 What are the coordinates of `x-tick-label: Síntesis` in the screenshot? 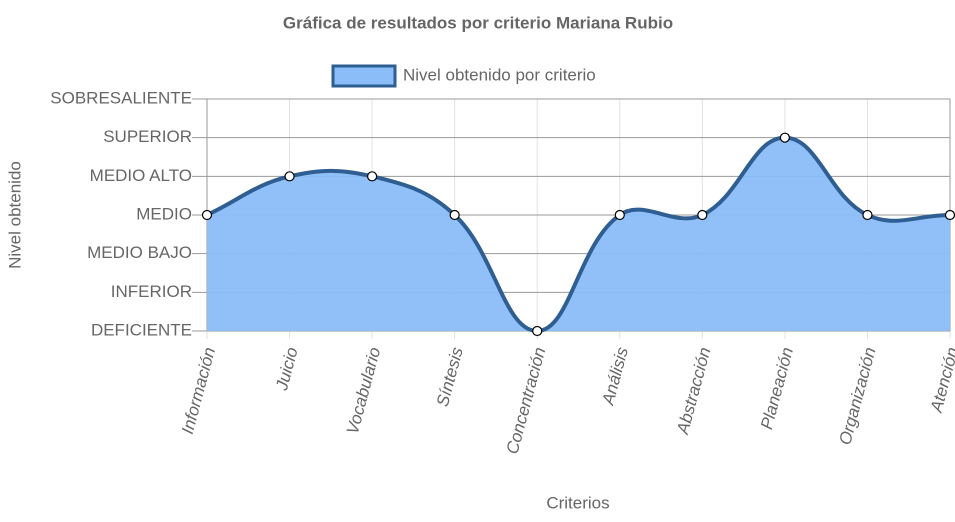 It's located at (450, 377).